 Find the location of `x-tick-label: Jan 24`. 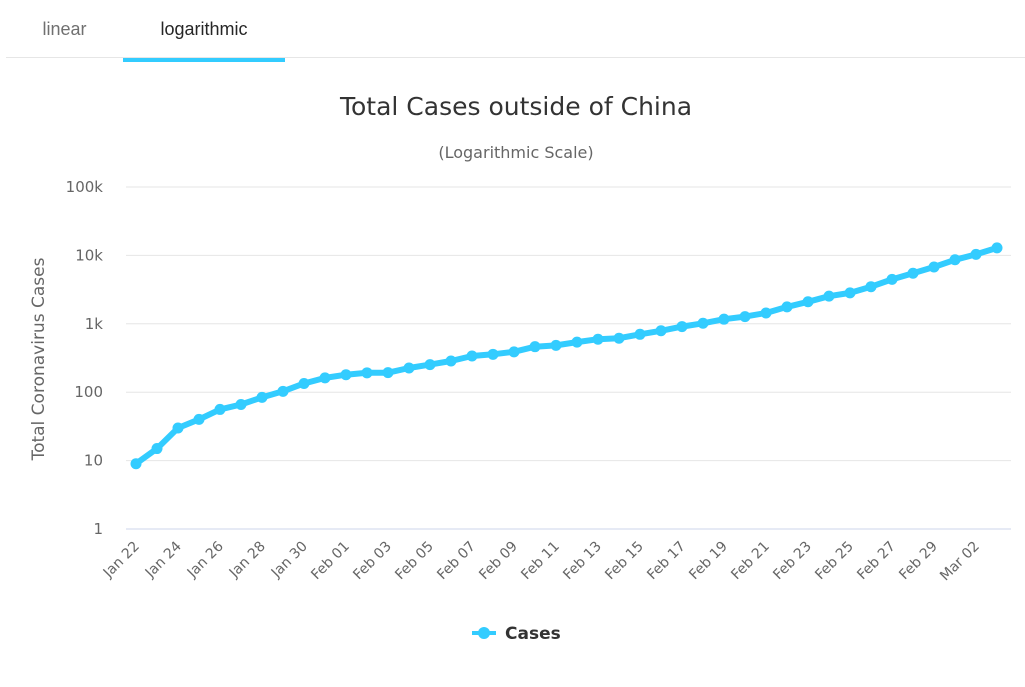

x-tick-label: Jan 24 is located at coordinates (163, 559).